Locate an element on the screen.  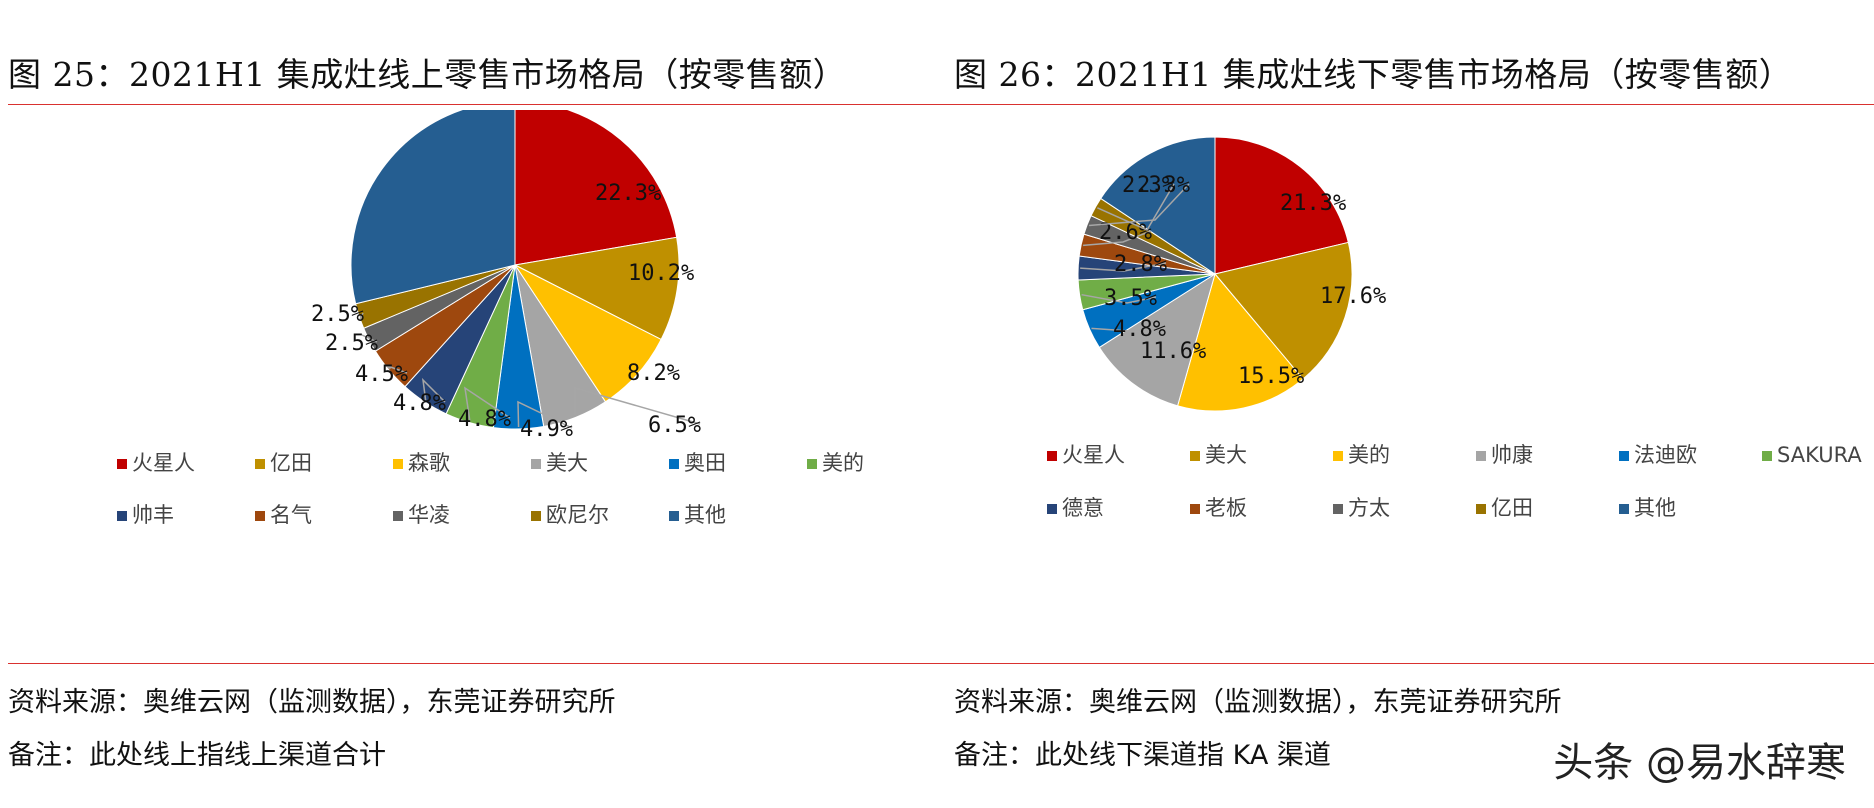
figure-title: 图 25：2021H1 集成灶线上零售市场格局（按零售额） is located at coordinates (427, 74).